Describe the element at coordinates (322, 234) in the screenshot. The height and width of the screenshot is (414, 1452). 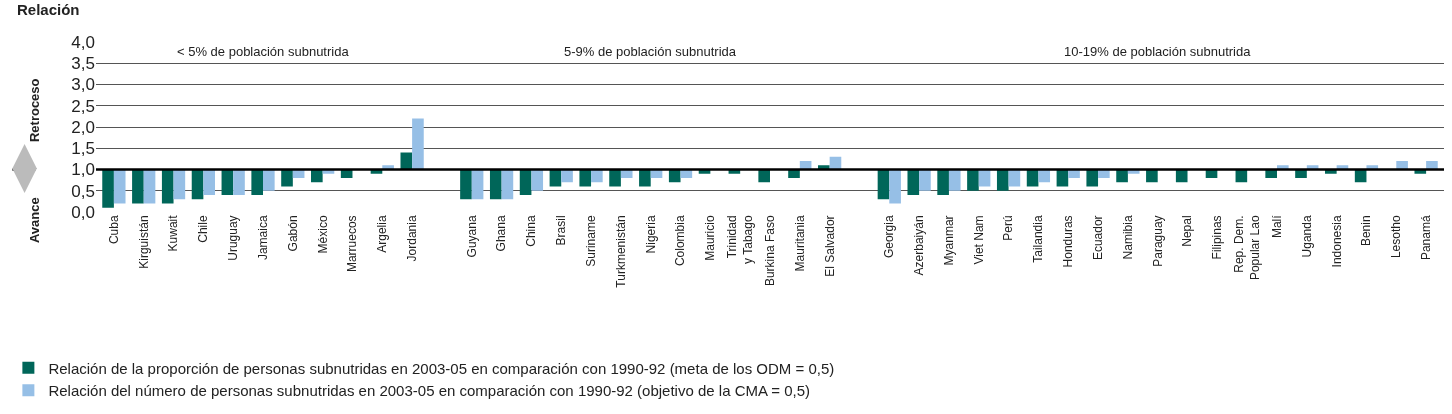
I see `x-tick-label: México` at that location.